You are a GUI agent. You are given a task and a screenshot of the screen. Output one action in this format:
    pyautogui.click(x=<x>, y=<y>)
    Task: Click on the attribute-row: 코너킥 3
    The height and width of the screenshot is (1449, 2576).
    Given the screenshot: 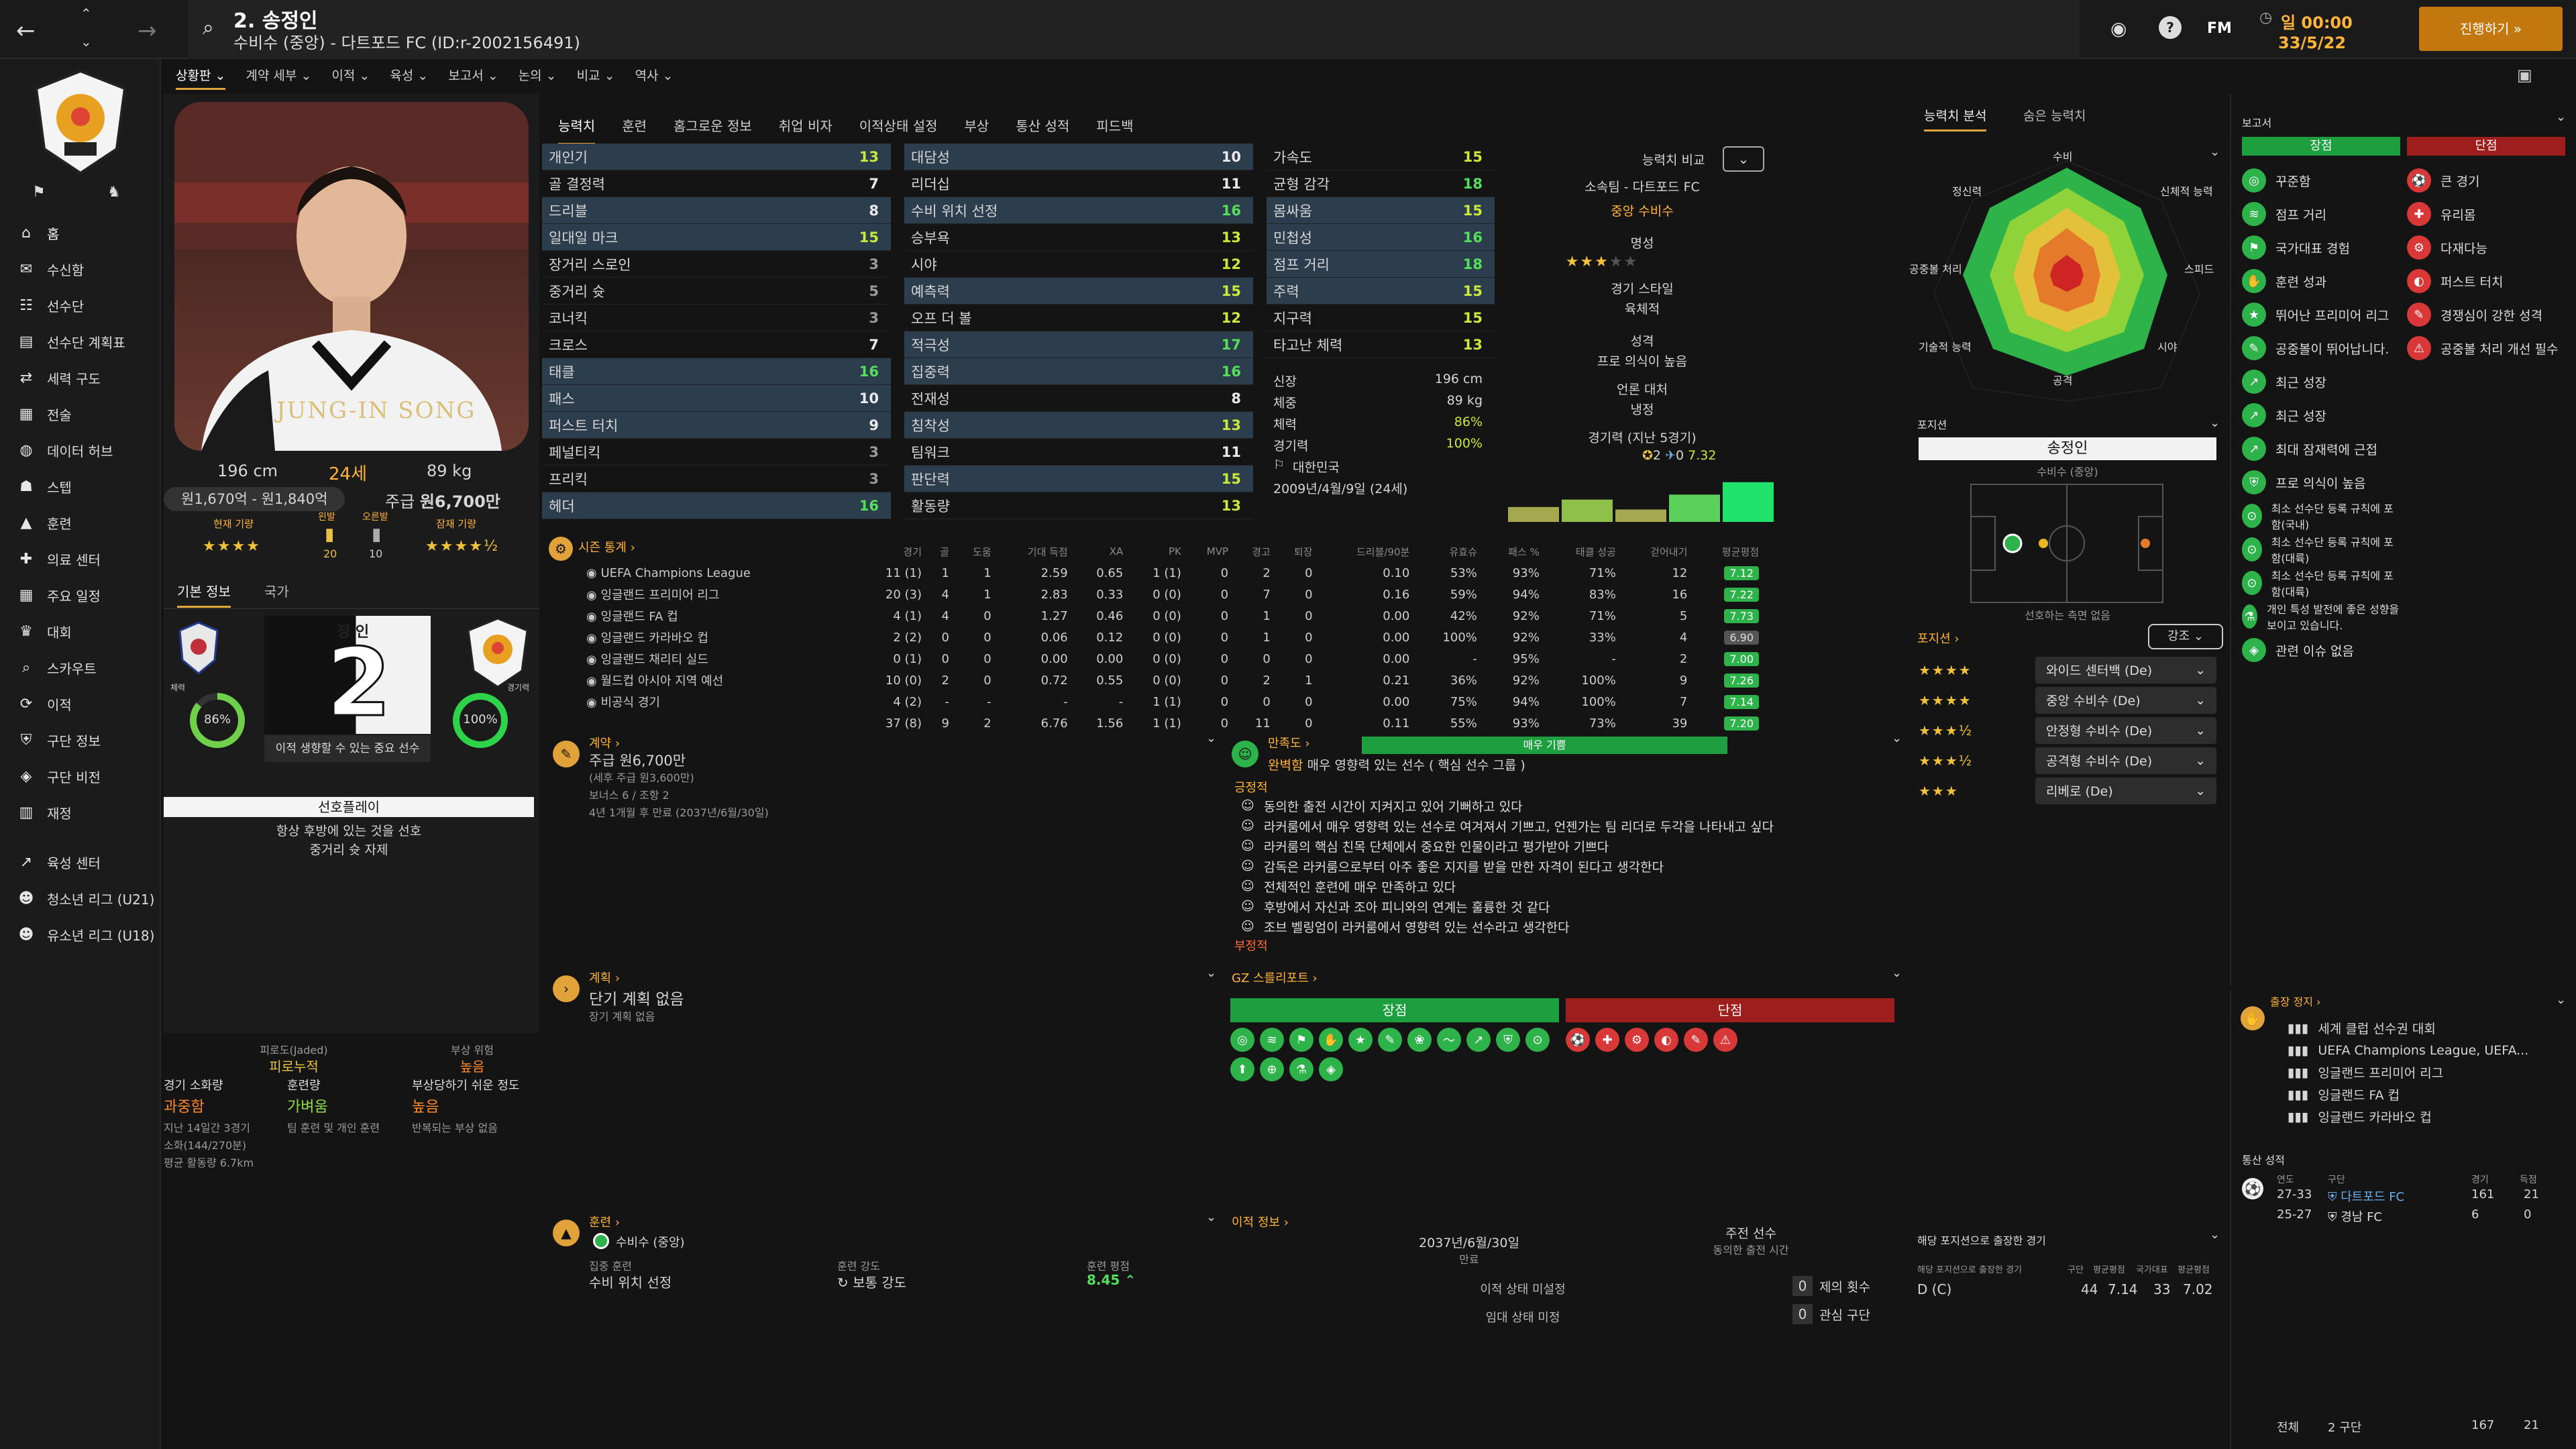 What is the action you would take?
    pyautogui.click(x=716, y=318)
    